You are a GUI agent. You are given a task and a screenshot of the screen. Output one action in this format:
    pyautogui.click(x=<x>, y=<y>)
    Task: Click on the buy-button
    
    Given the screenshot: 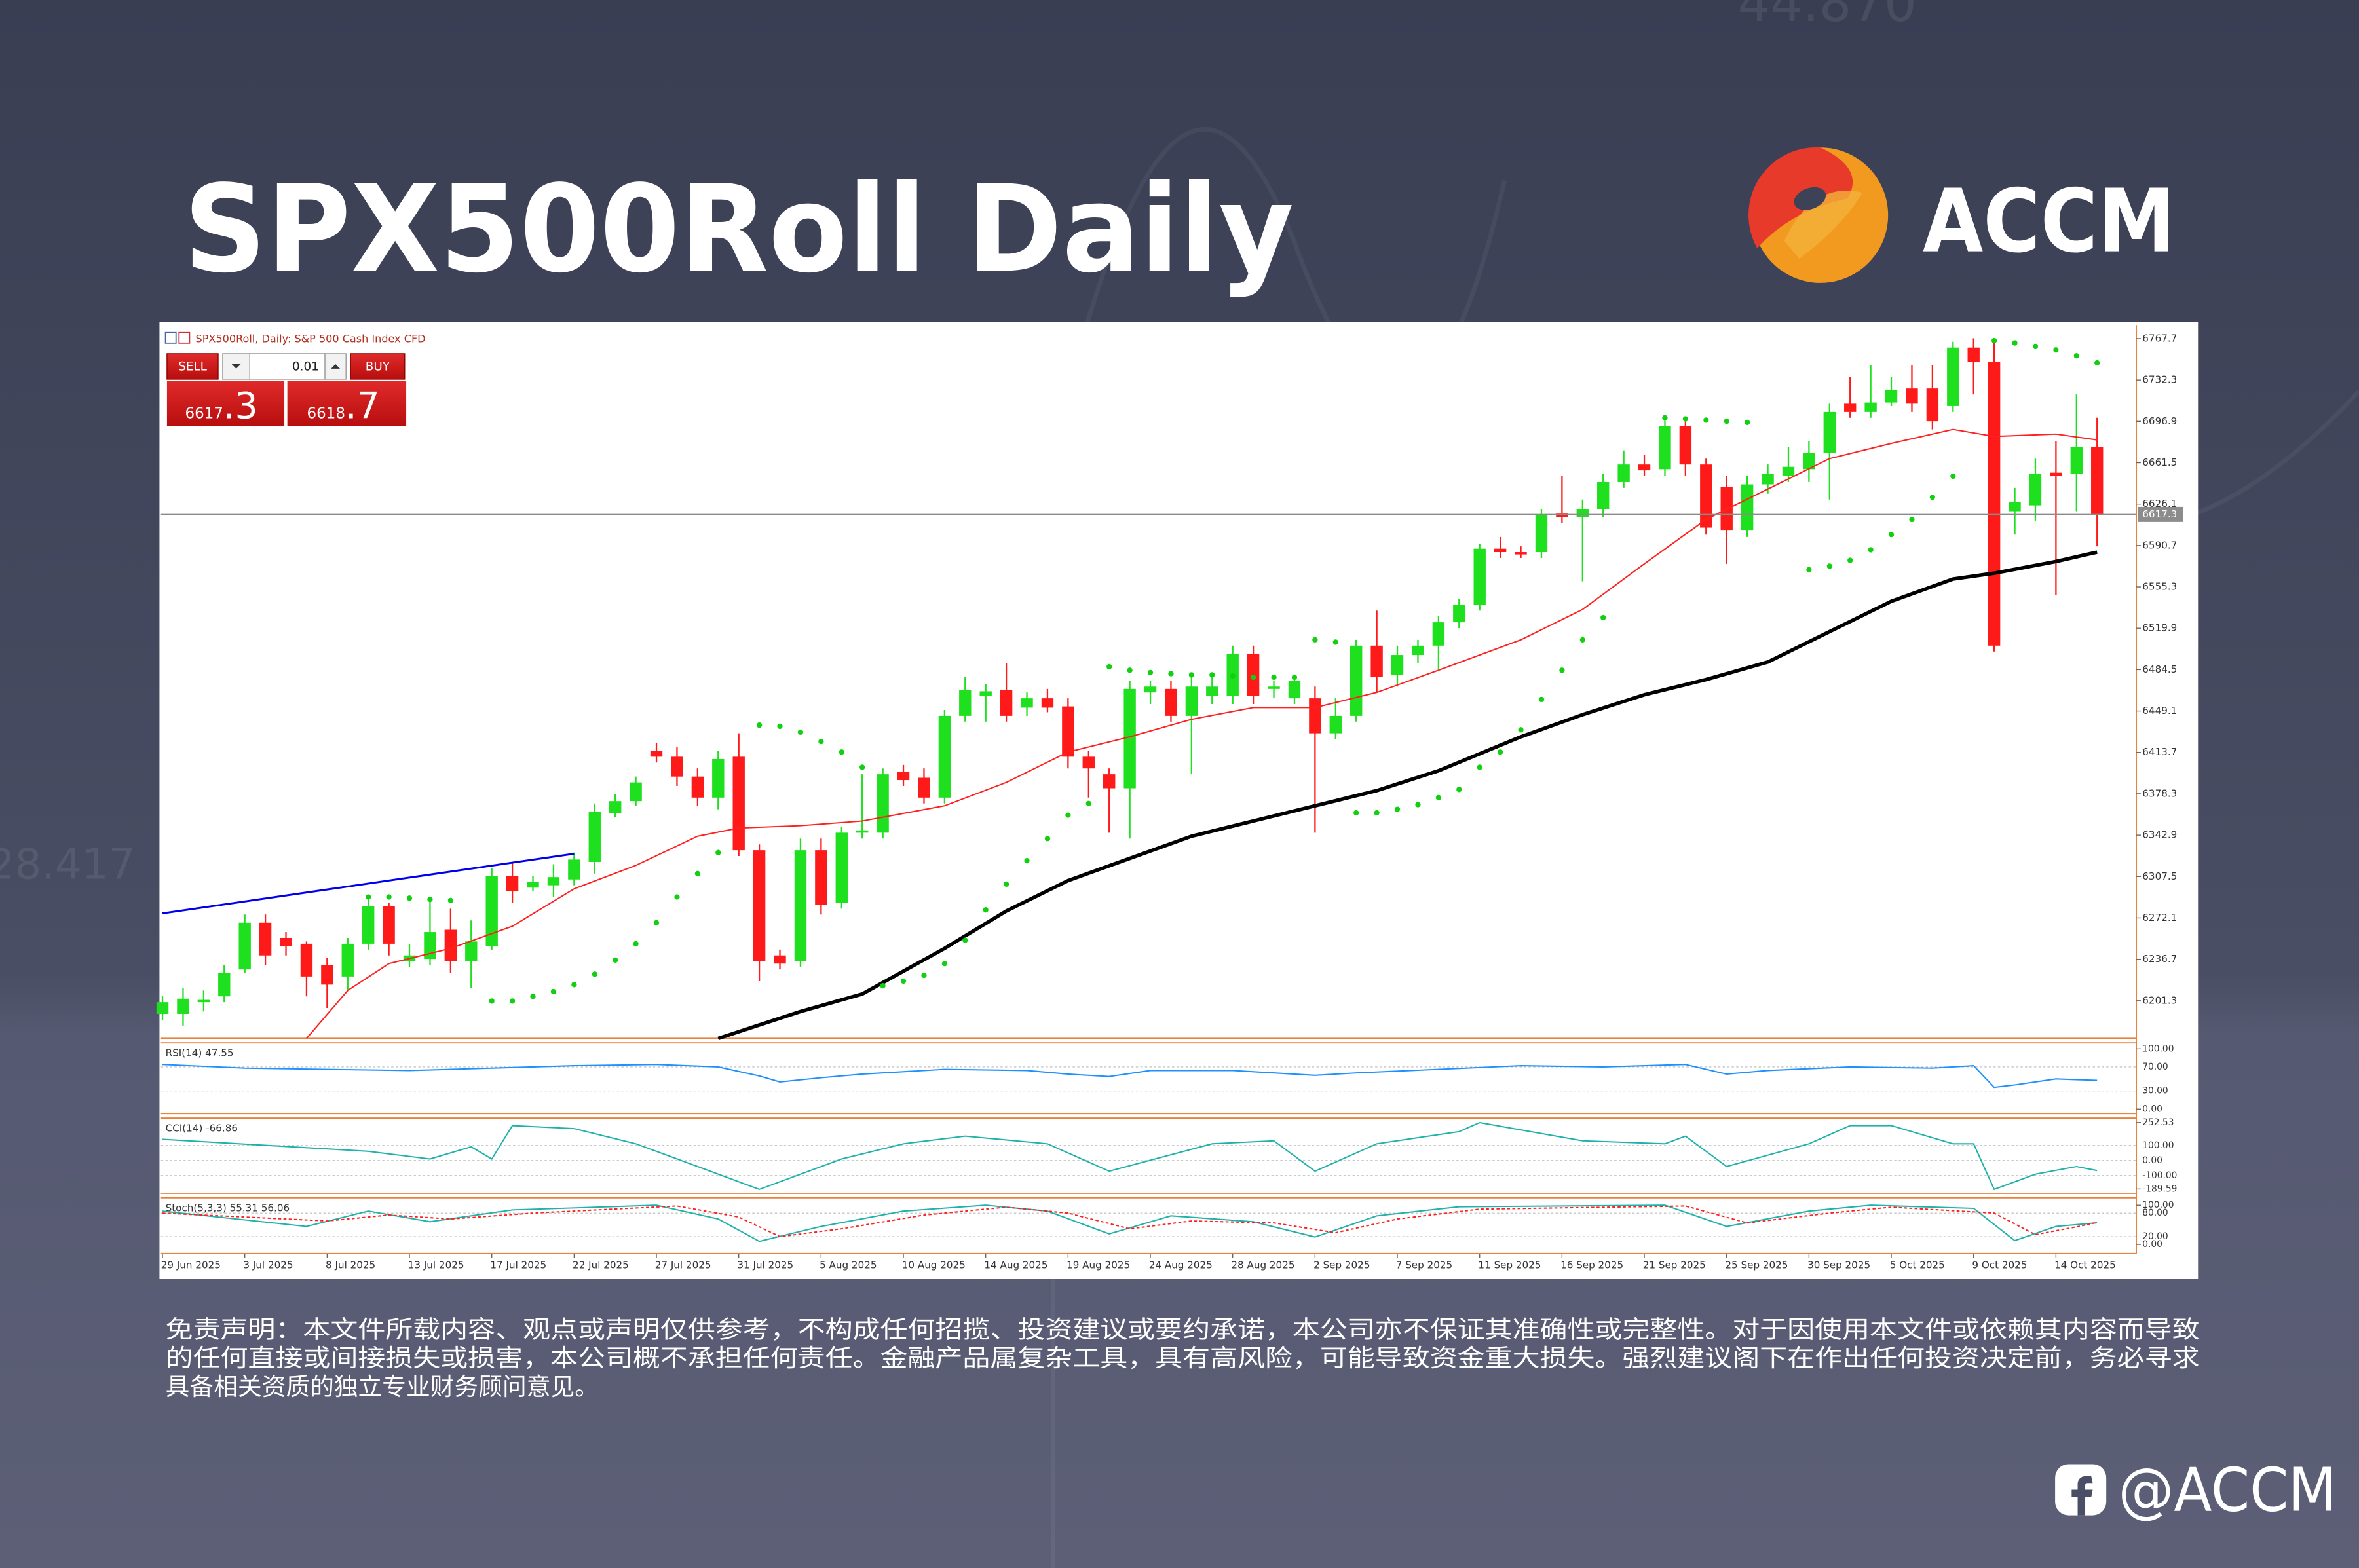 What is the action you would take?
    pyautogui.click(x=378, y=366)
    